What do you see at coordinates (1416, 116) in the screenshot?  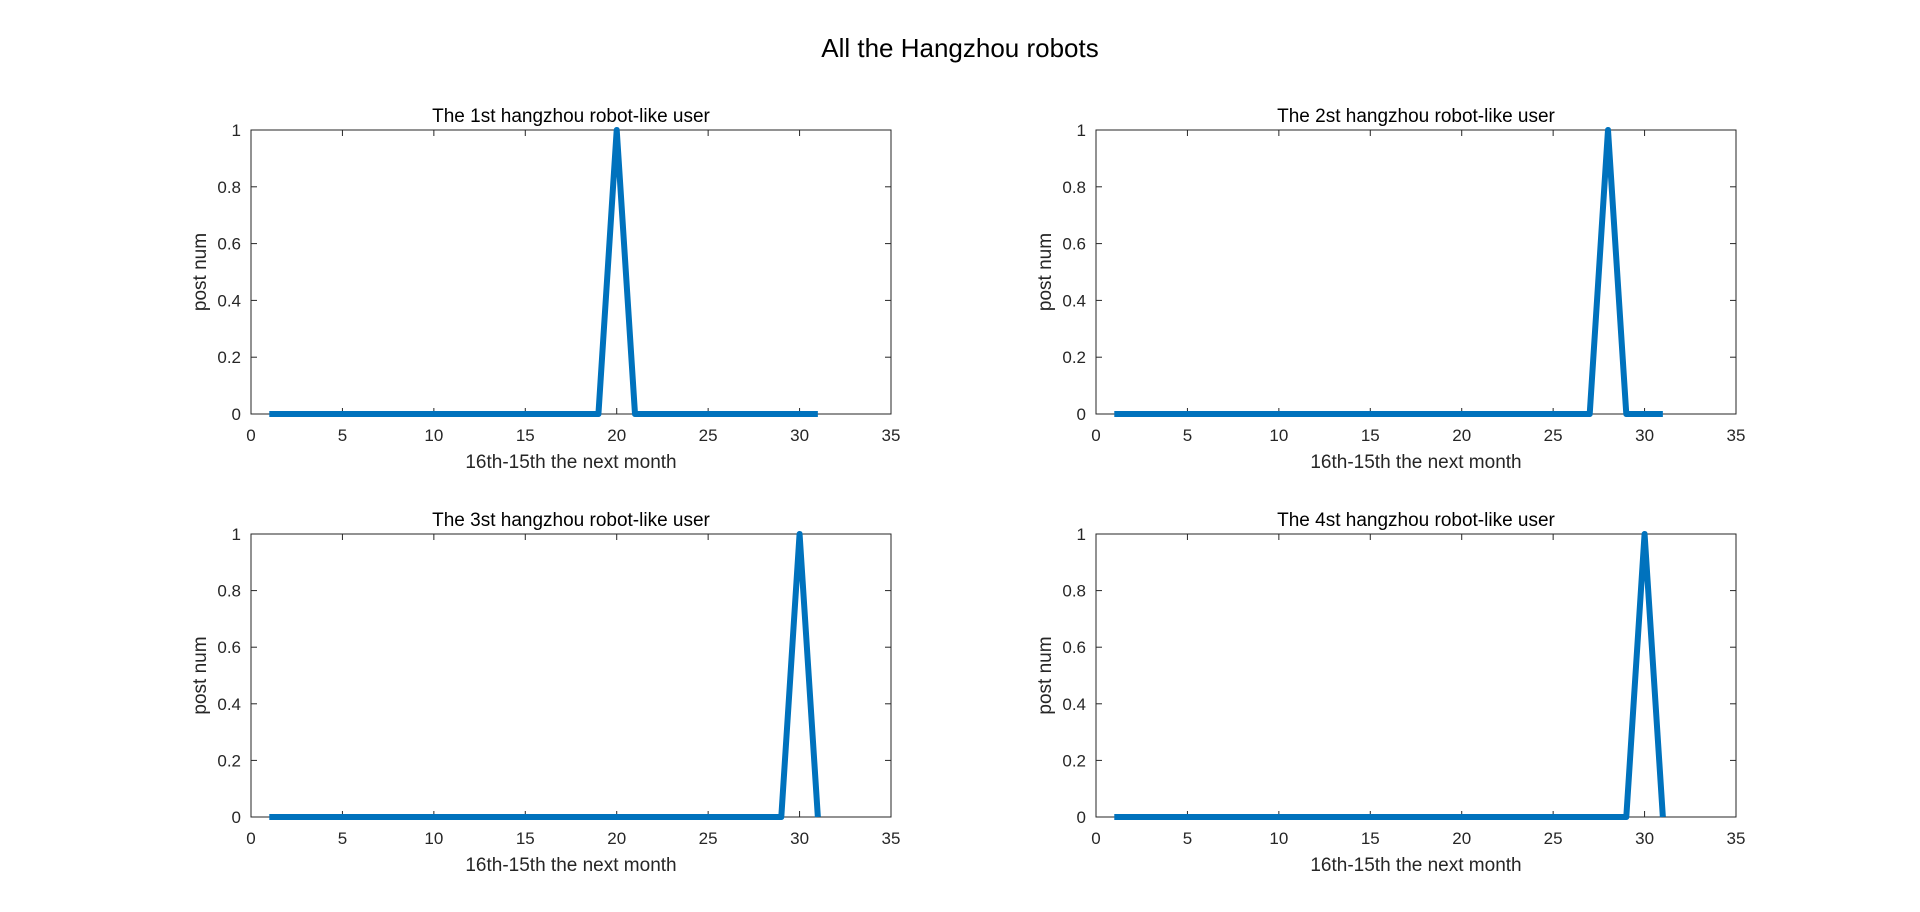 I see `subplot-title: The 2st hangzhou robot-like user` at bounding box center [1416, 116].